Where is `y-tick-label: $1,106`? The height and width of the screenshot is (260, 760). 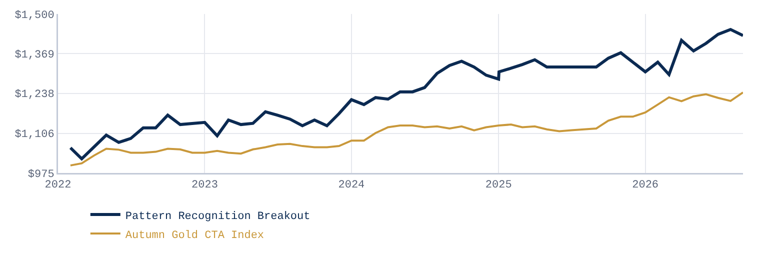 y-tick-label: $1,106 is located at coordinates (34, 135).